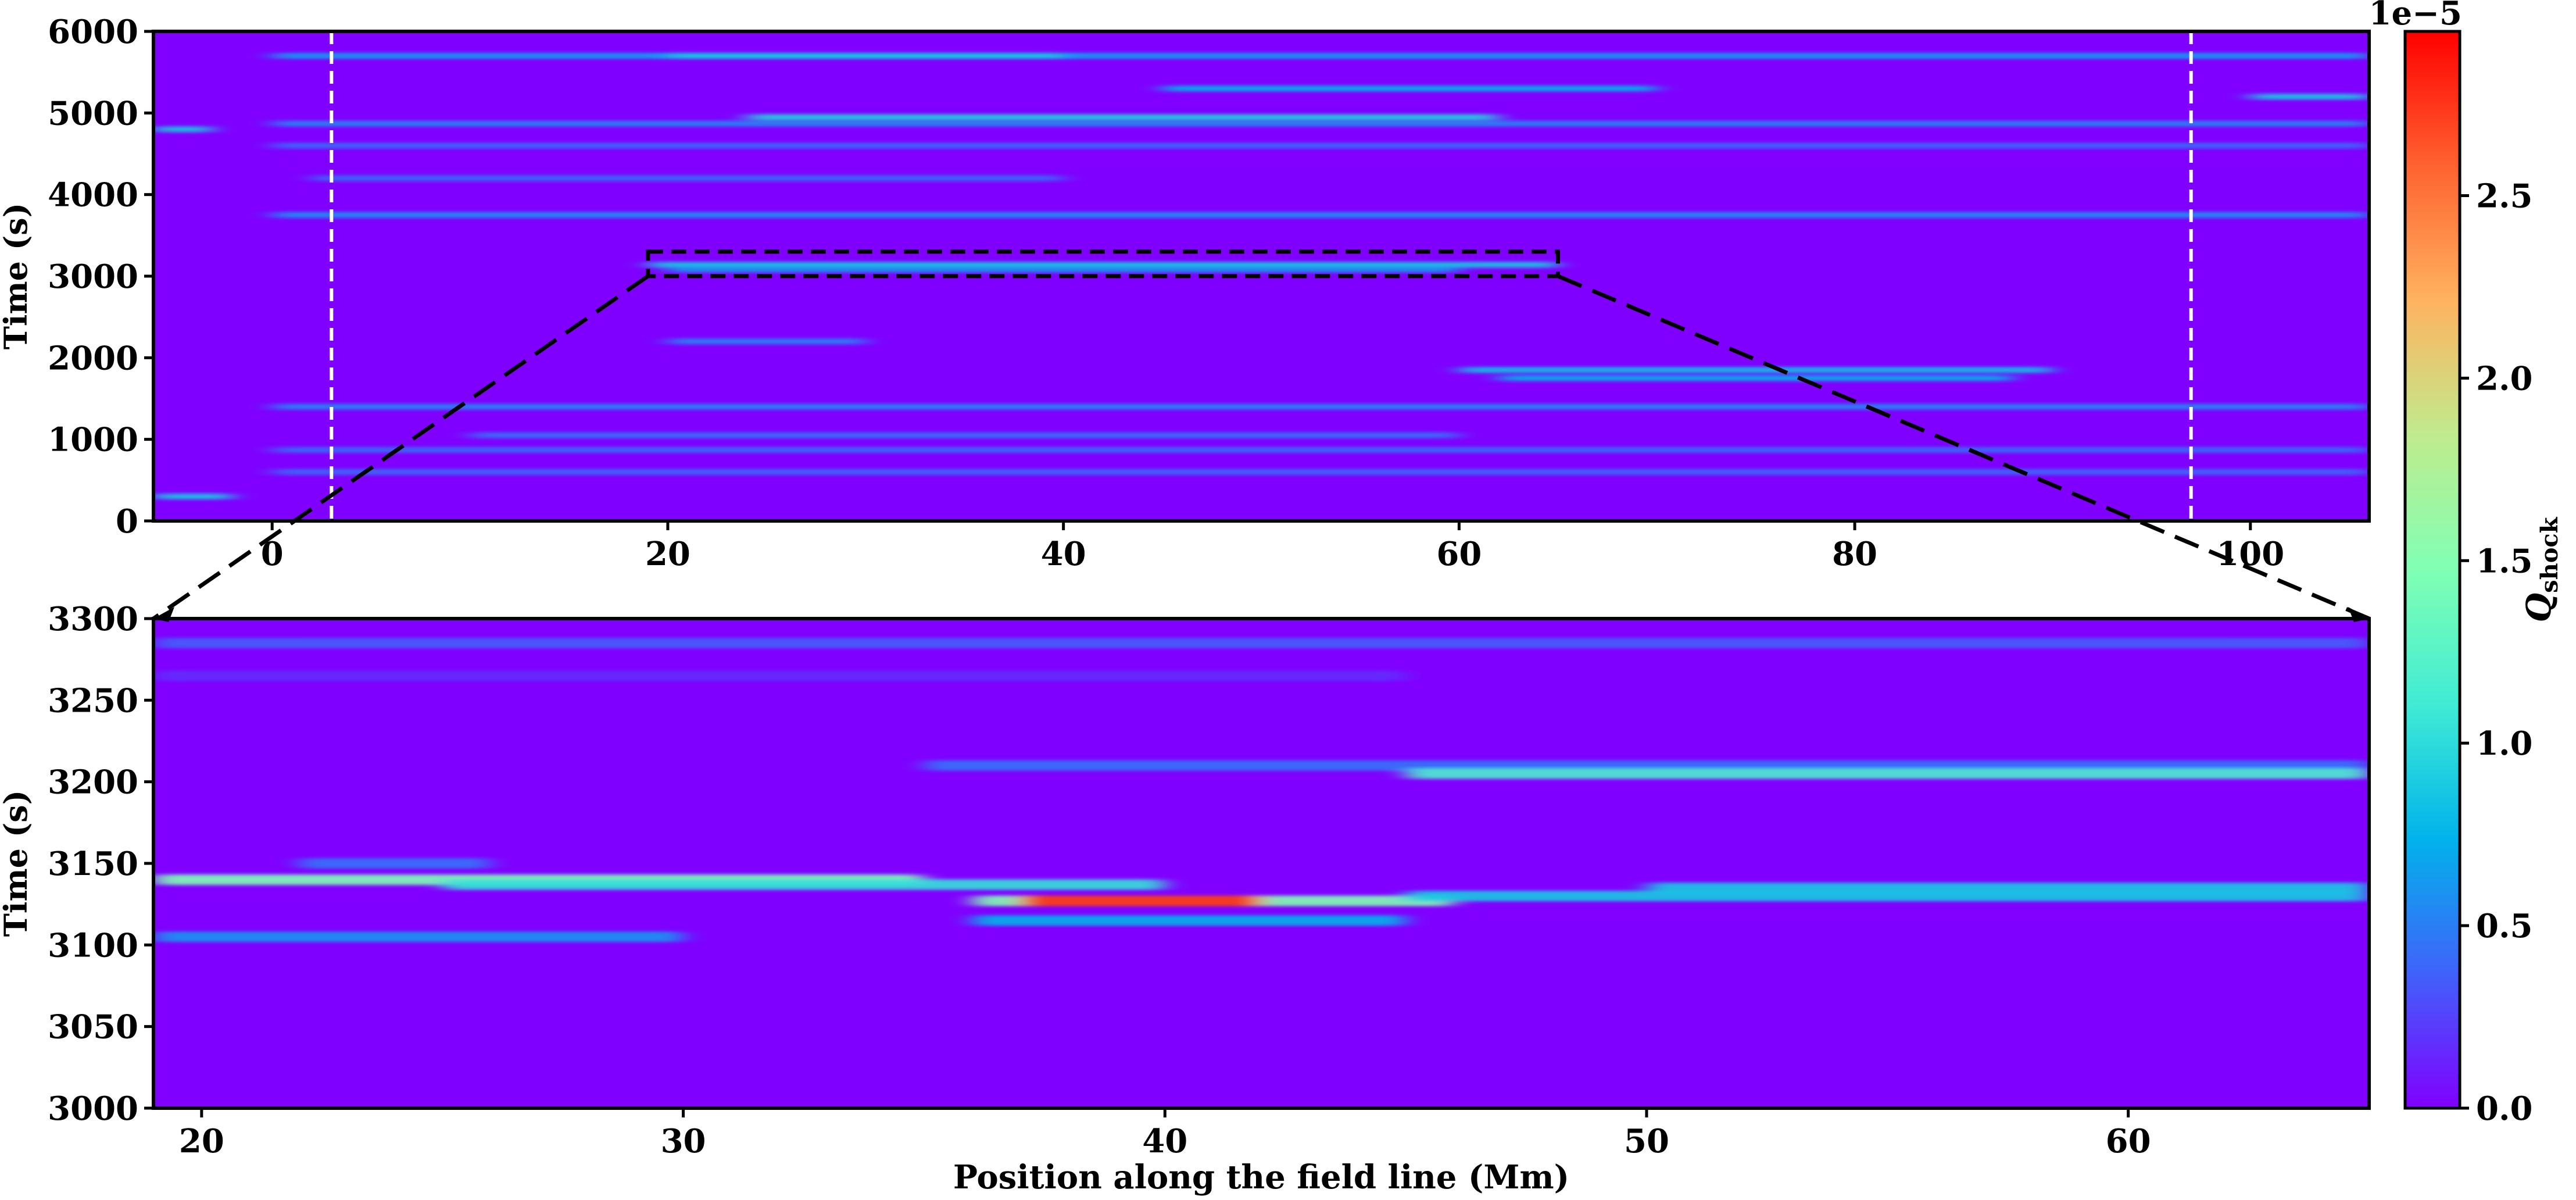 This screenshot has height=1200, width=2576. I want to click on bot-xtick-label-0: 20, so click(202, 1141).